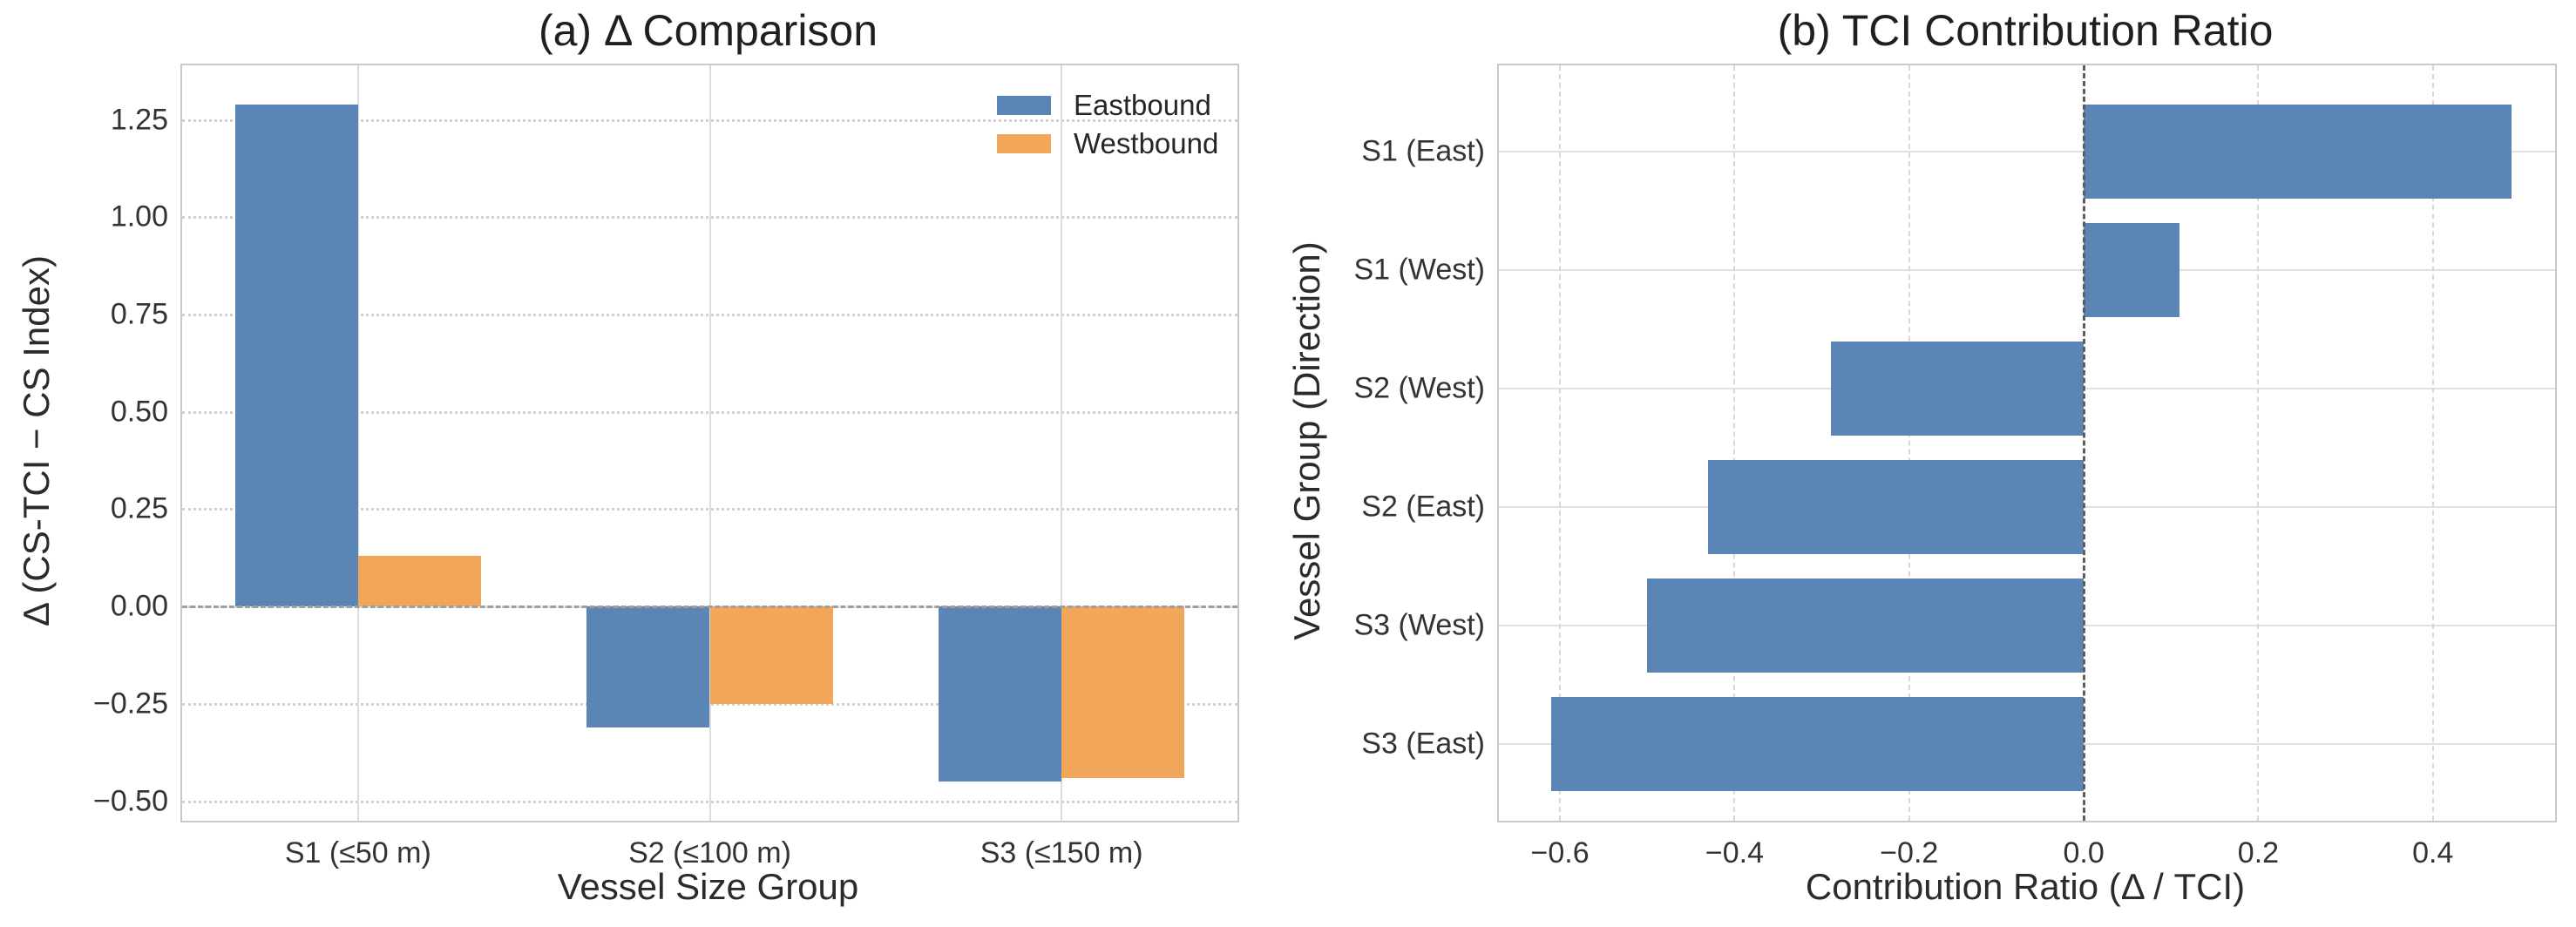 The image size is (2576, 927). I want to click on y-category-label: S2 (West), so click(1419, 388).